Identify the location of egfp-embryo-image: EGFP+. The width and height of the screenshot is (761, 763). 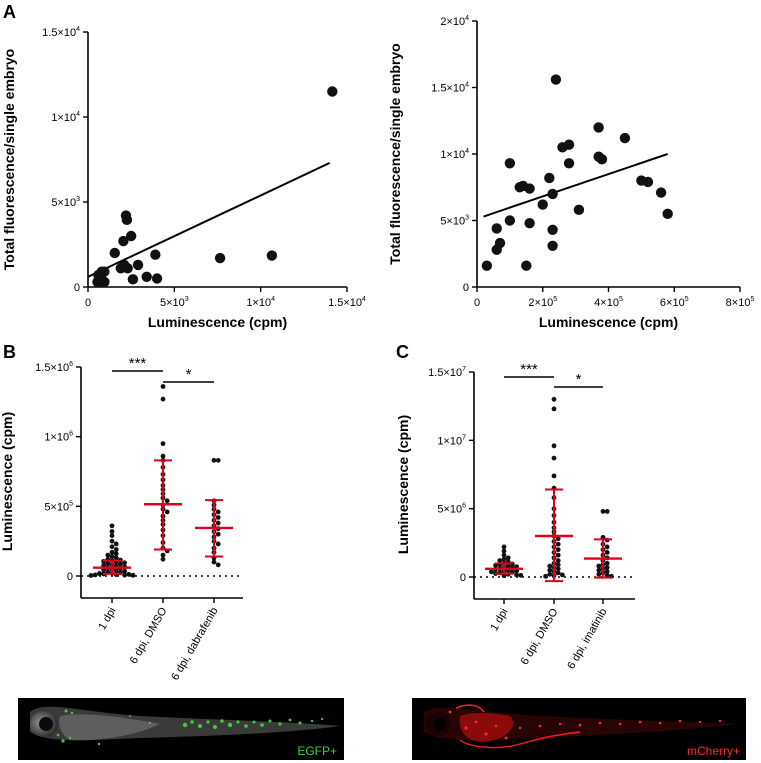
(181, 729).